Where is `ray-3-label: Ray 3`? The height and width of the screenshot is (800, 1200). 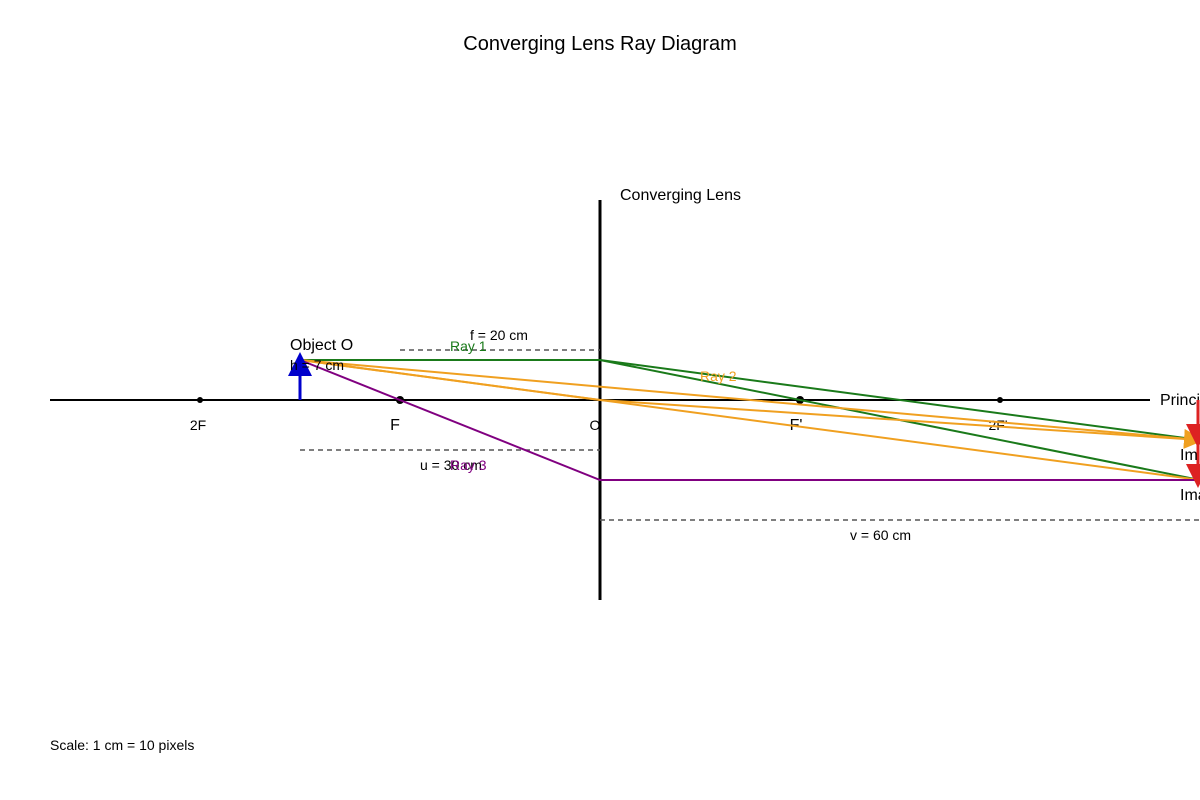
ray-3-label: Ray 3 is located at coordinates (468, 465).